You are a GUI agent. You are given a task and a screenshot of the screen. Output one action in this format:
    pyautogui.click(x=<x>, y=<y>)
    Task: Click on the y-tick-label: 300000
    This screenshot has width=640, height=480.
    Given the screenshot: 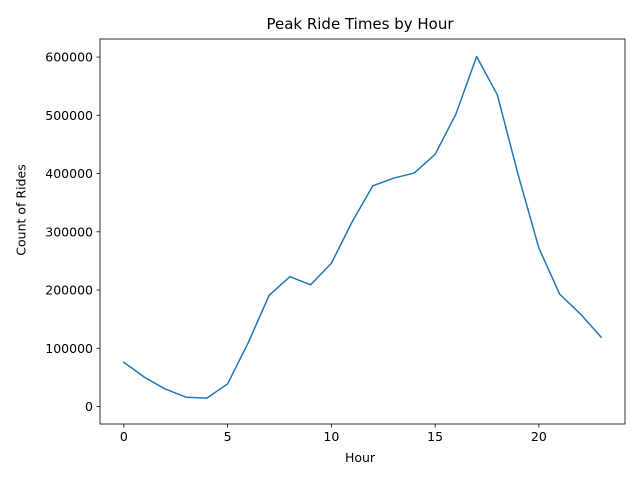 What is the action you would take?
    pyautogui.click(x=69, y=231)
    